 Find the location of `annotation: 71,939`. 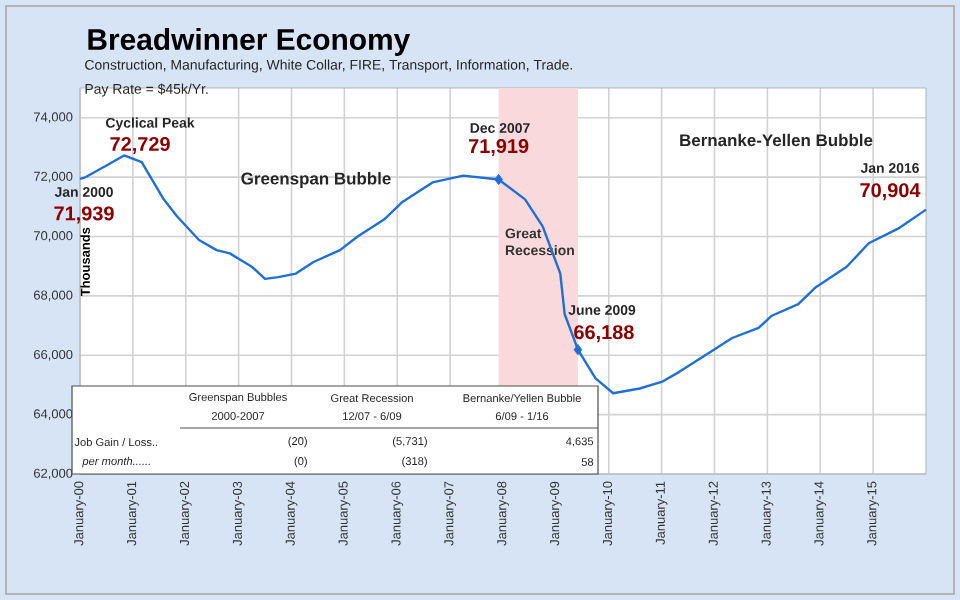

annotation: 71,939 is located at coordinates (84, 215).